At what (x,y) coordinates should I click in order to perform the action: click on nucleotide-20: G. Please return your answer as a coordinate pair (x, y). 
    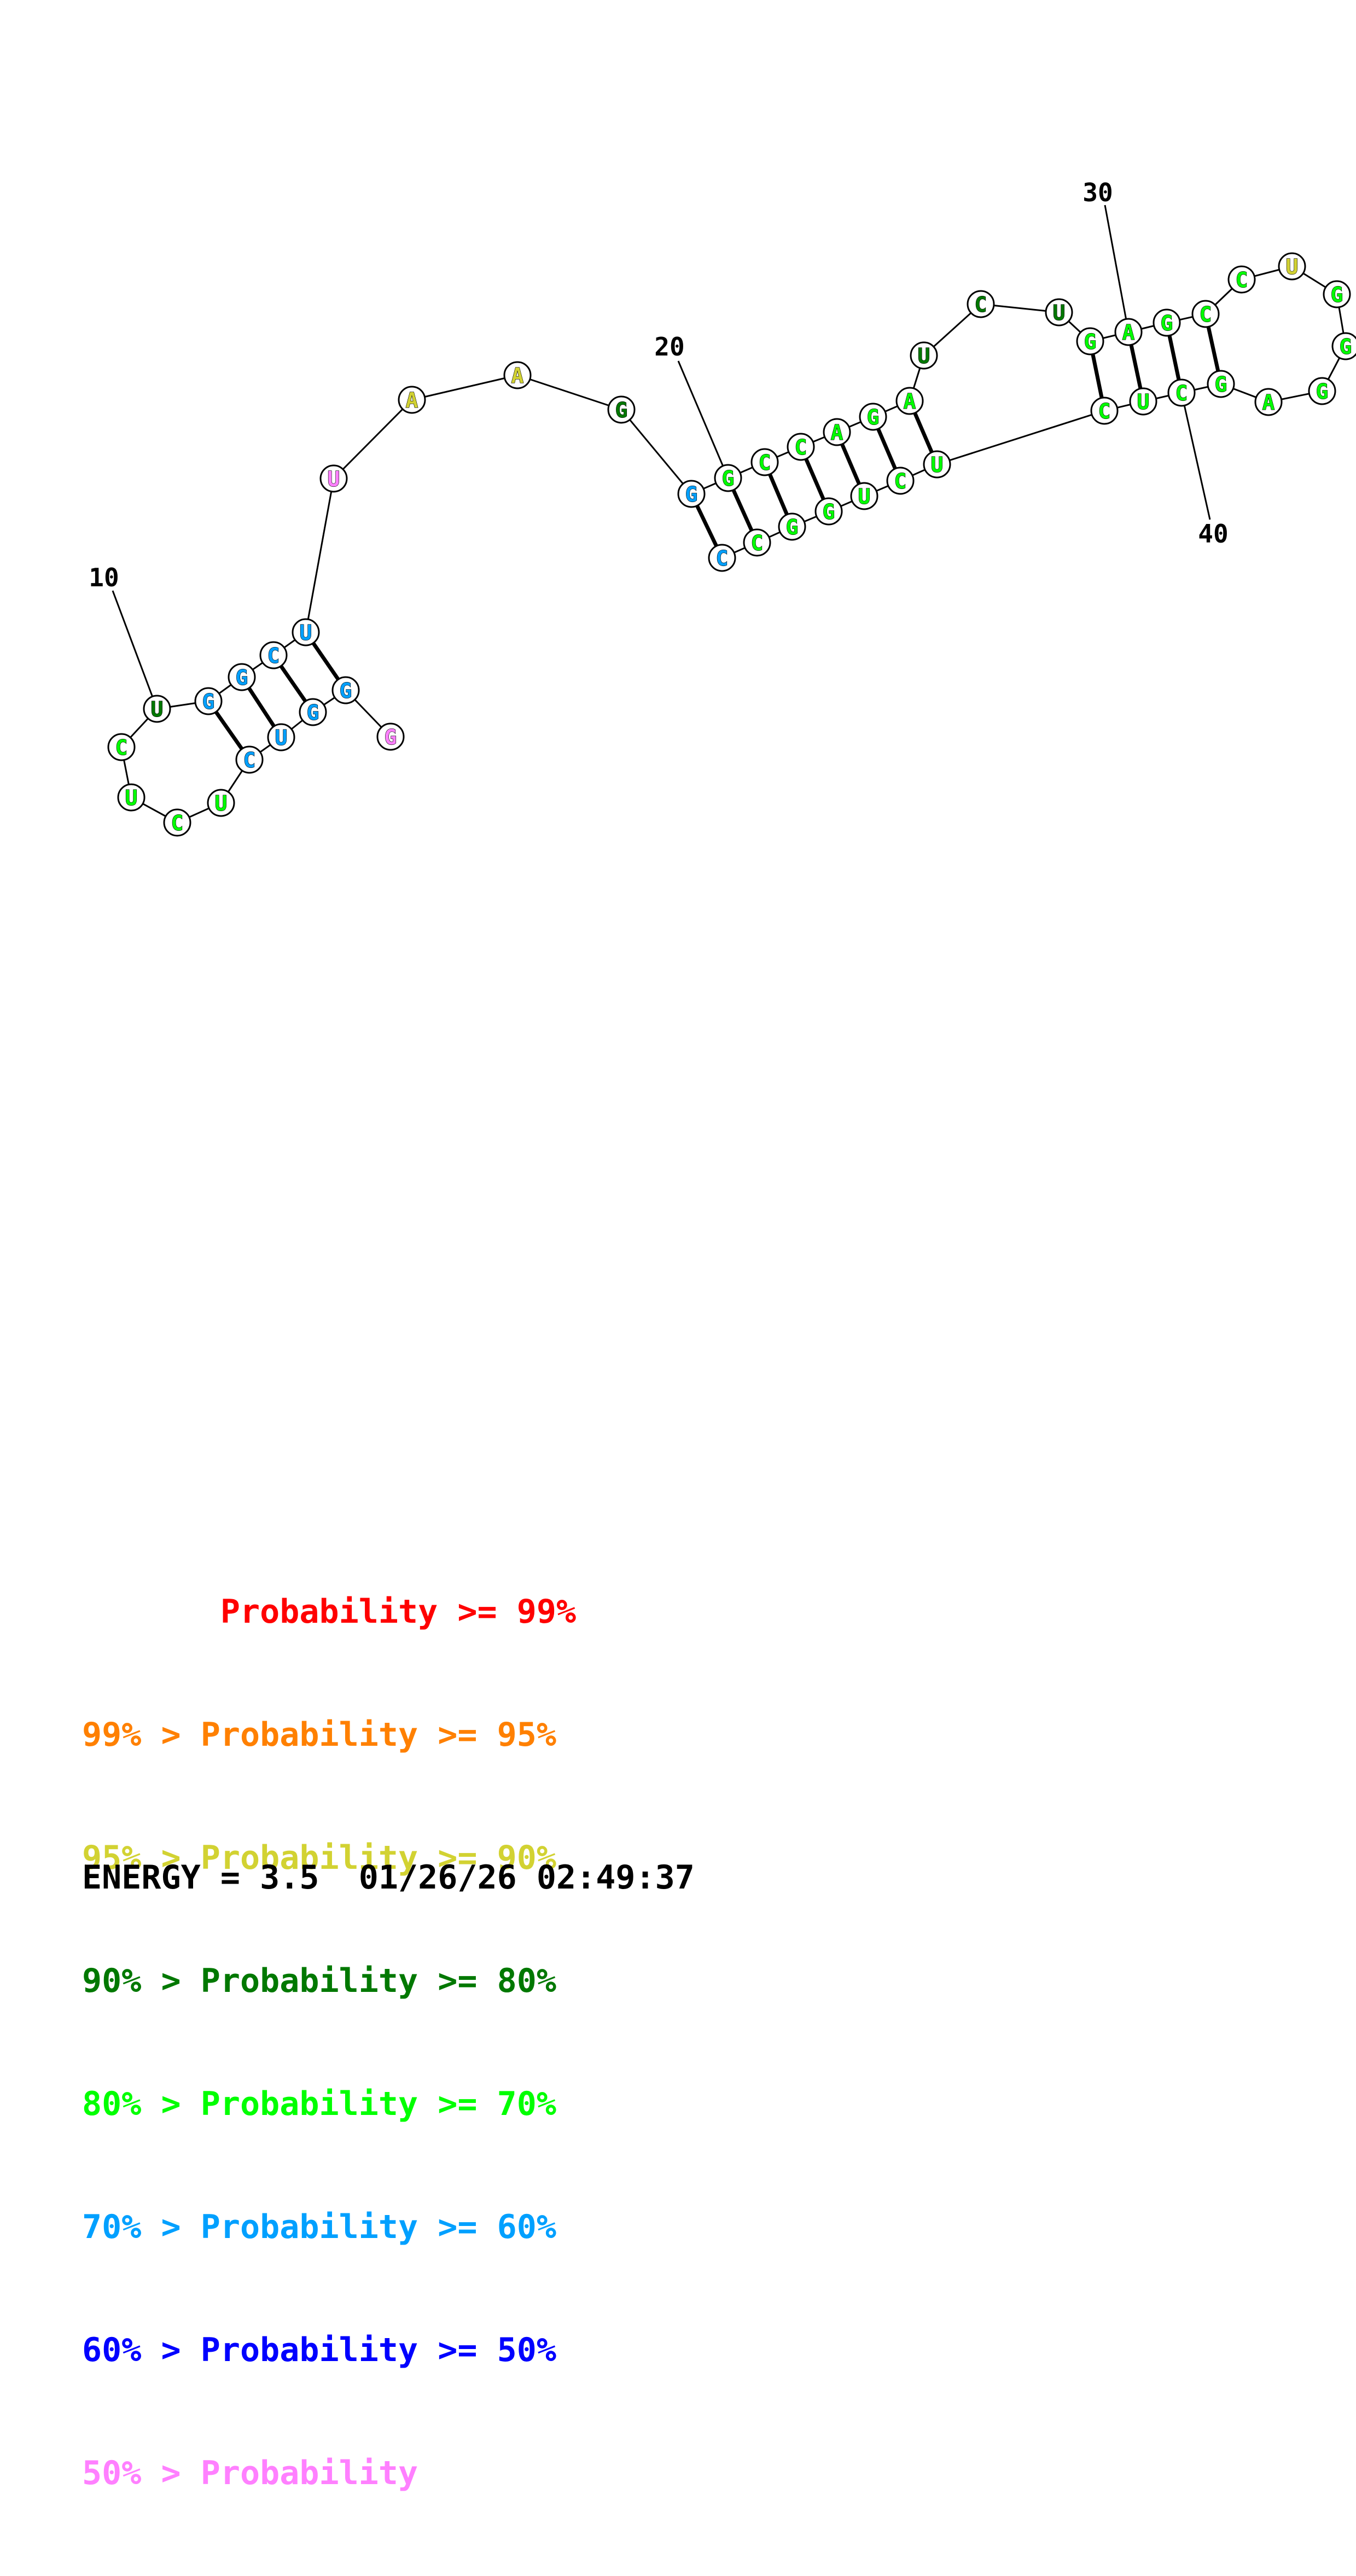
    Looking at the image, I should click on (728, 478).